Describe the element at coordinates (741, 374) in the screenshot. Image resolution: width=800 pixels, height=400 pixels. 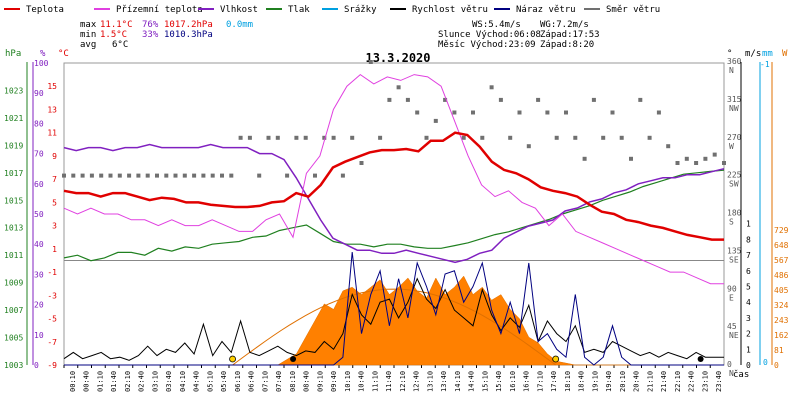
I see `x-axis-label: čas` at that location.